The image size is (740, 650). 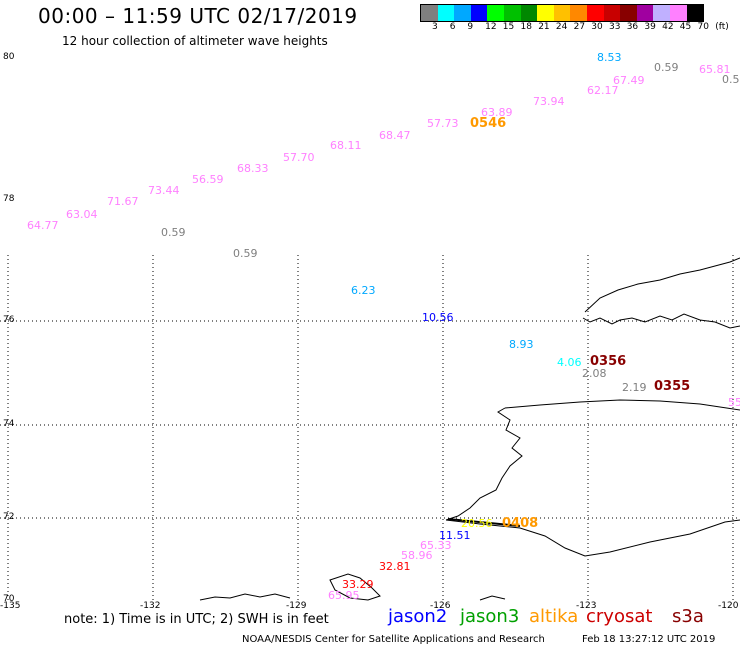 I want to click on color-scale-labels: 3 6 9 12 15 18 21 24 27 30 33 36 39 42 45 70 (ft), so click(x=580, y=28).